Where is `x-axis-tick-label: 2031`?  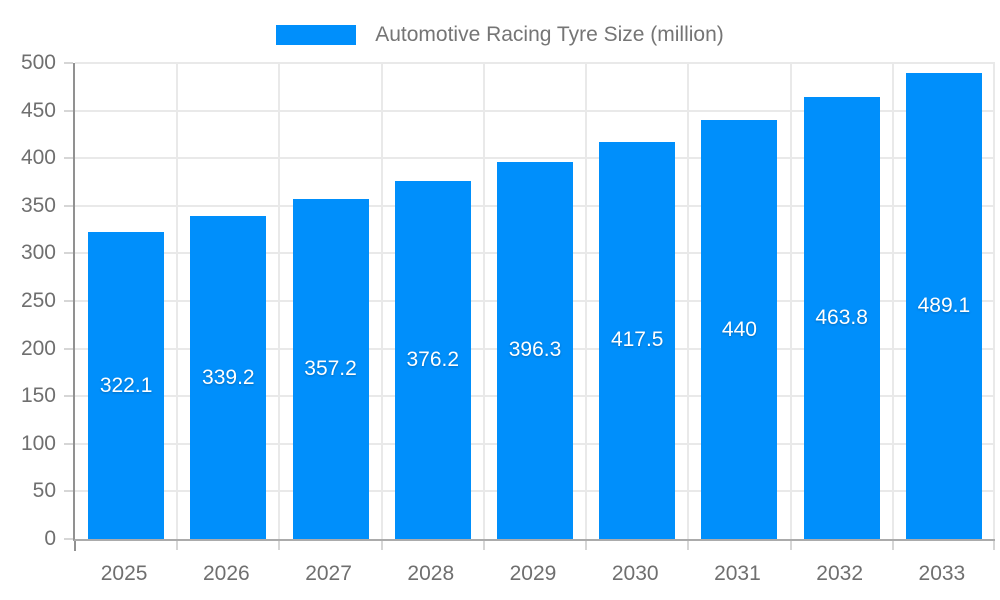 x-axis-tick-label: 2031 is located at coordinates (737, 573).